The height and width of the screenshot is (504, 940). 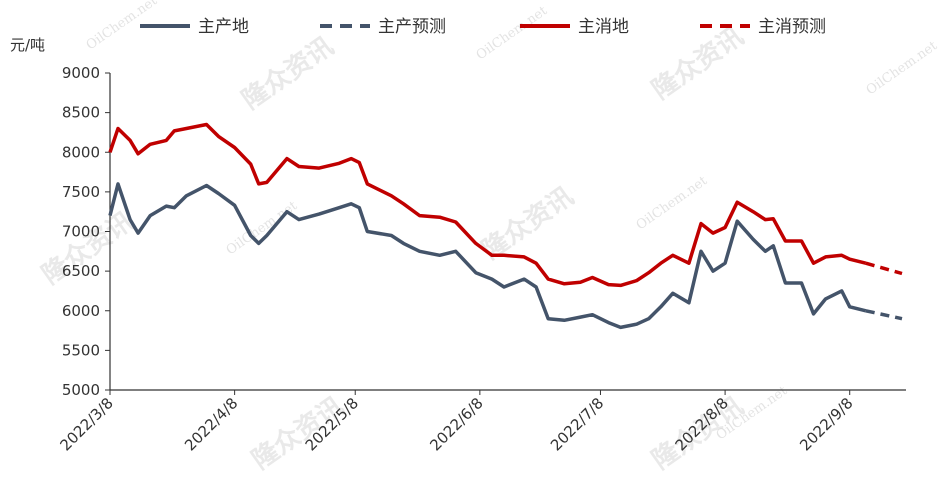 What do you see at coordinates (81, 232) in the screenshot?
I see `y-tick-label: 7000` at bounding box center [81, 232].